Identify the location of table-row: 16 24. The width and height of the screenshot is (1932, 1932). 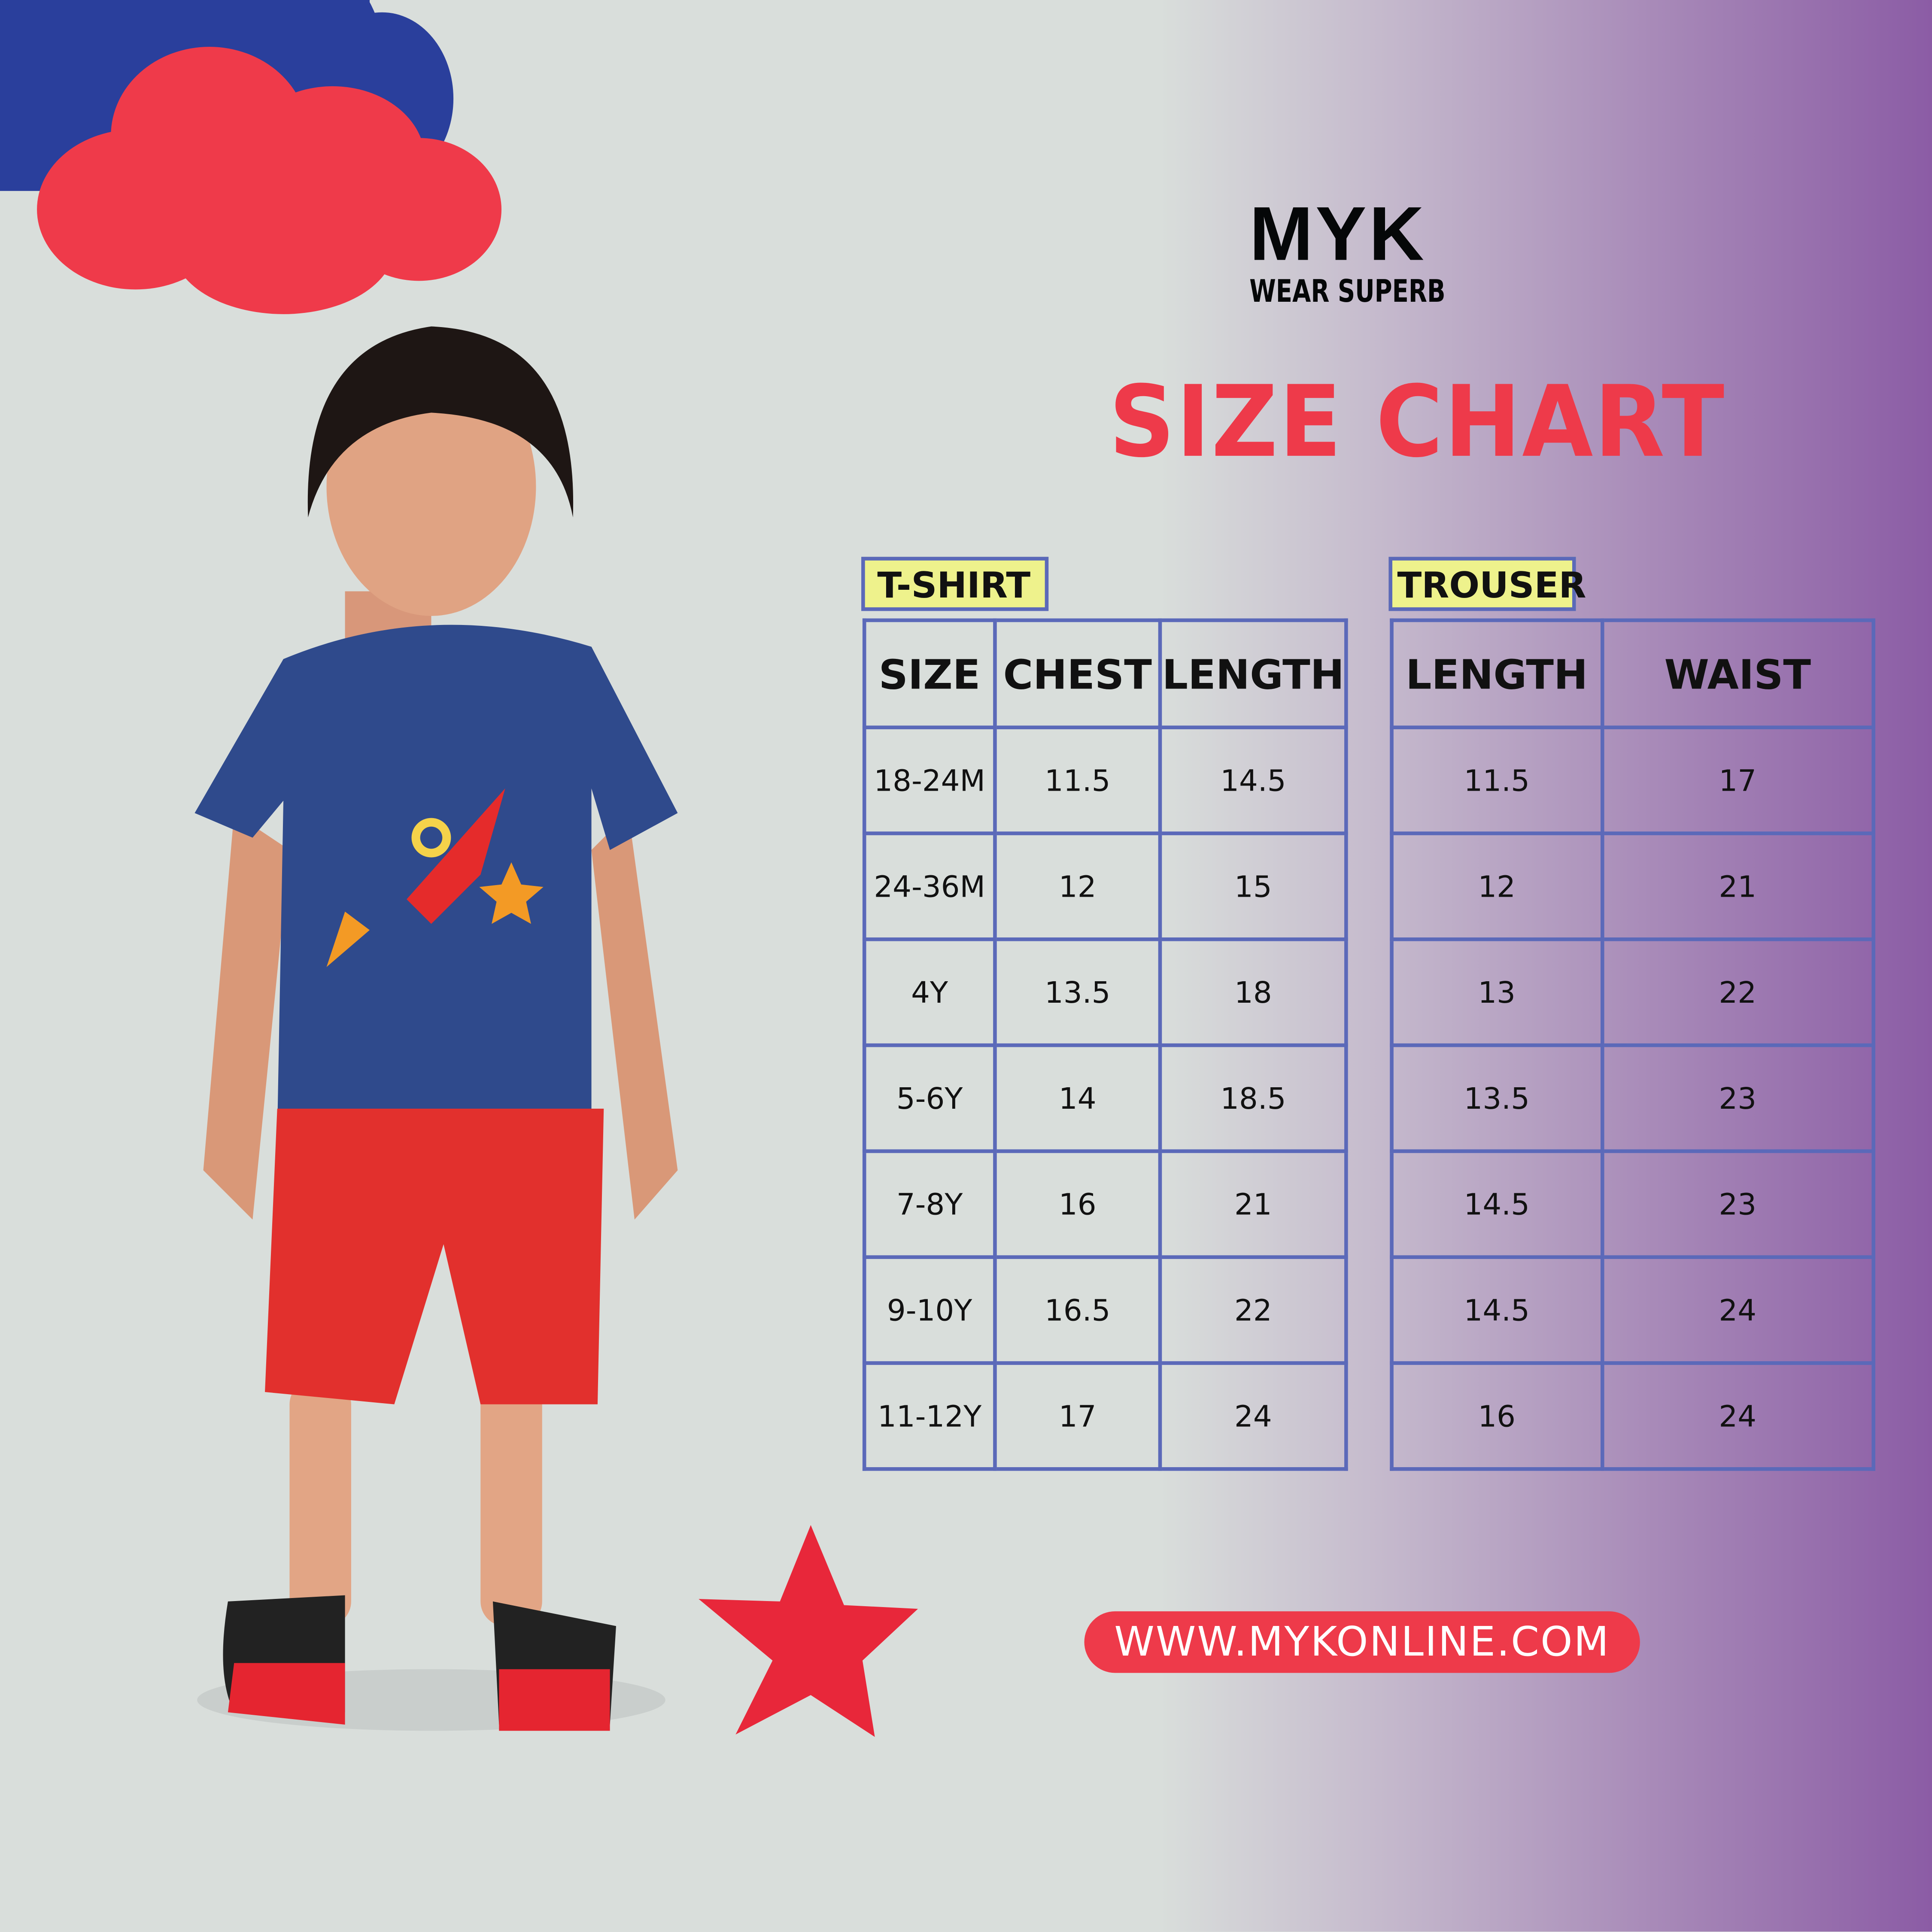
(1632, 1416).